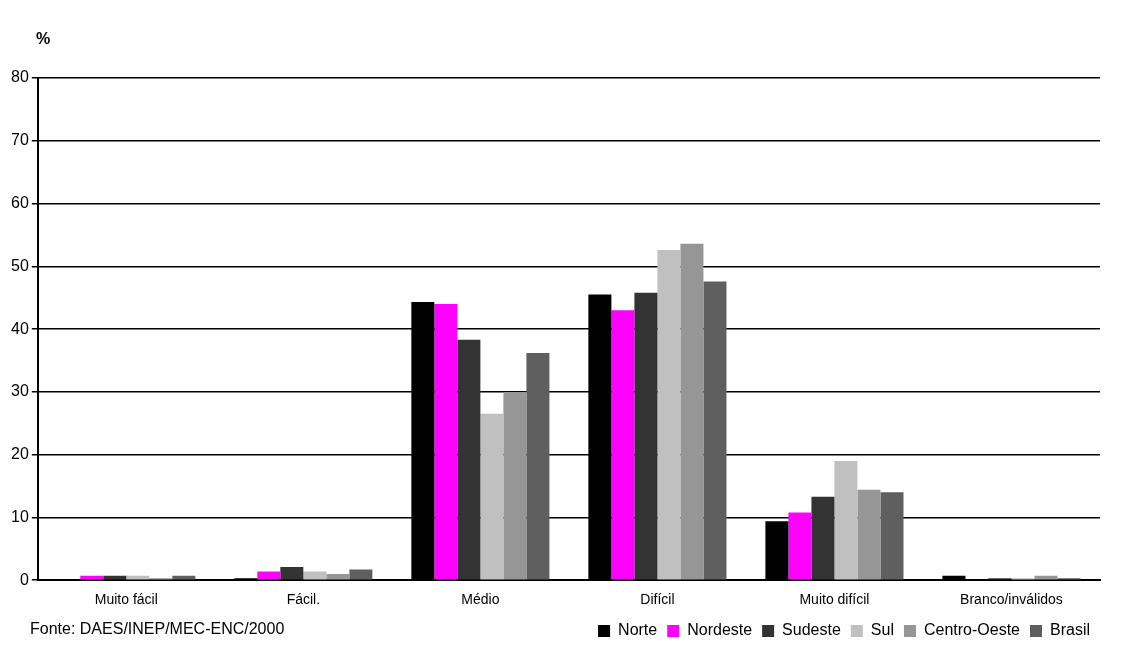 This screenshot has width=1124, height=657. Describe the element at coordinates (20, 391) in the screenshot. I see `y-tick-label: 30` at that location.